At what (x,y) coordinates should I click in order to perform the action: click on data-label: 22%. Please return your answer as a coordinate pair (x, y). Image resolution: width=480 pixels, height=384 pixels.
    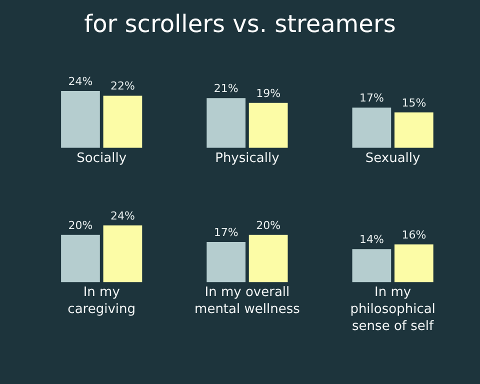
    Looking at the image, I should click on (122, 86).